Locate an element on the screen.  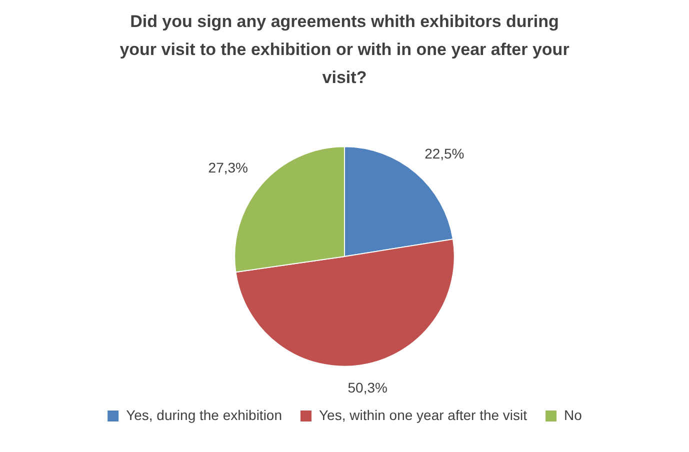
data-label: 50,3% is located at coordinates (368, 388).